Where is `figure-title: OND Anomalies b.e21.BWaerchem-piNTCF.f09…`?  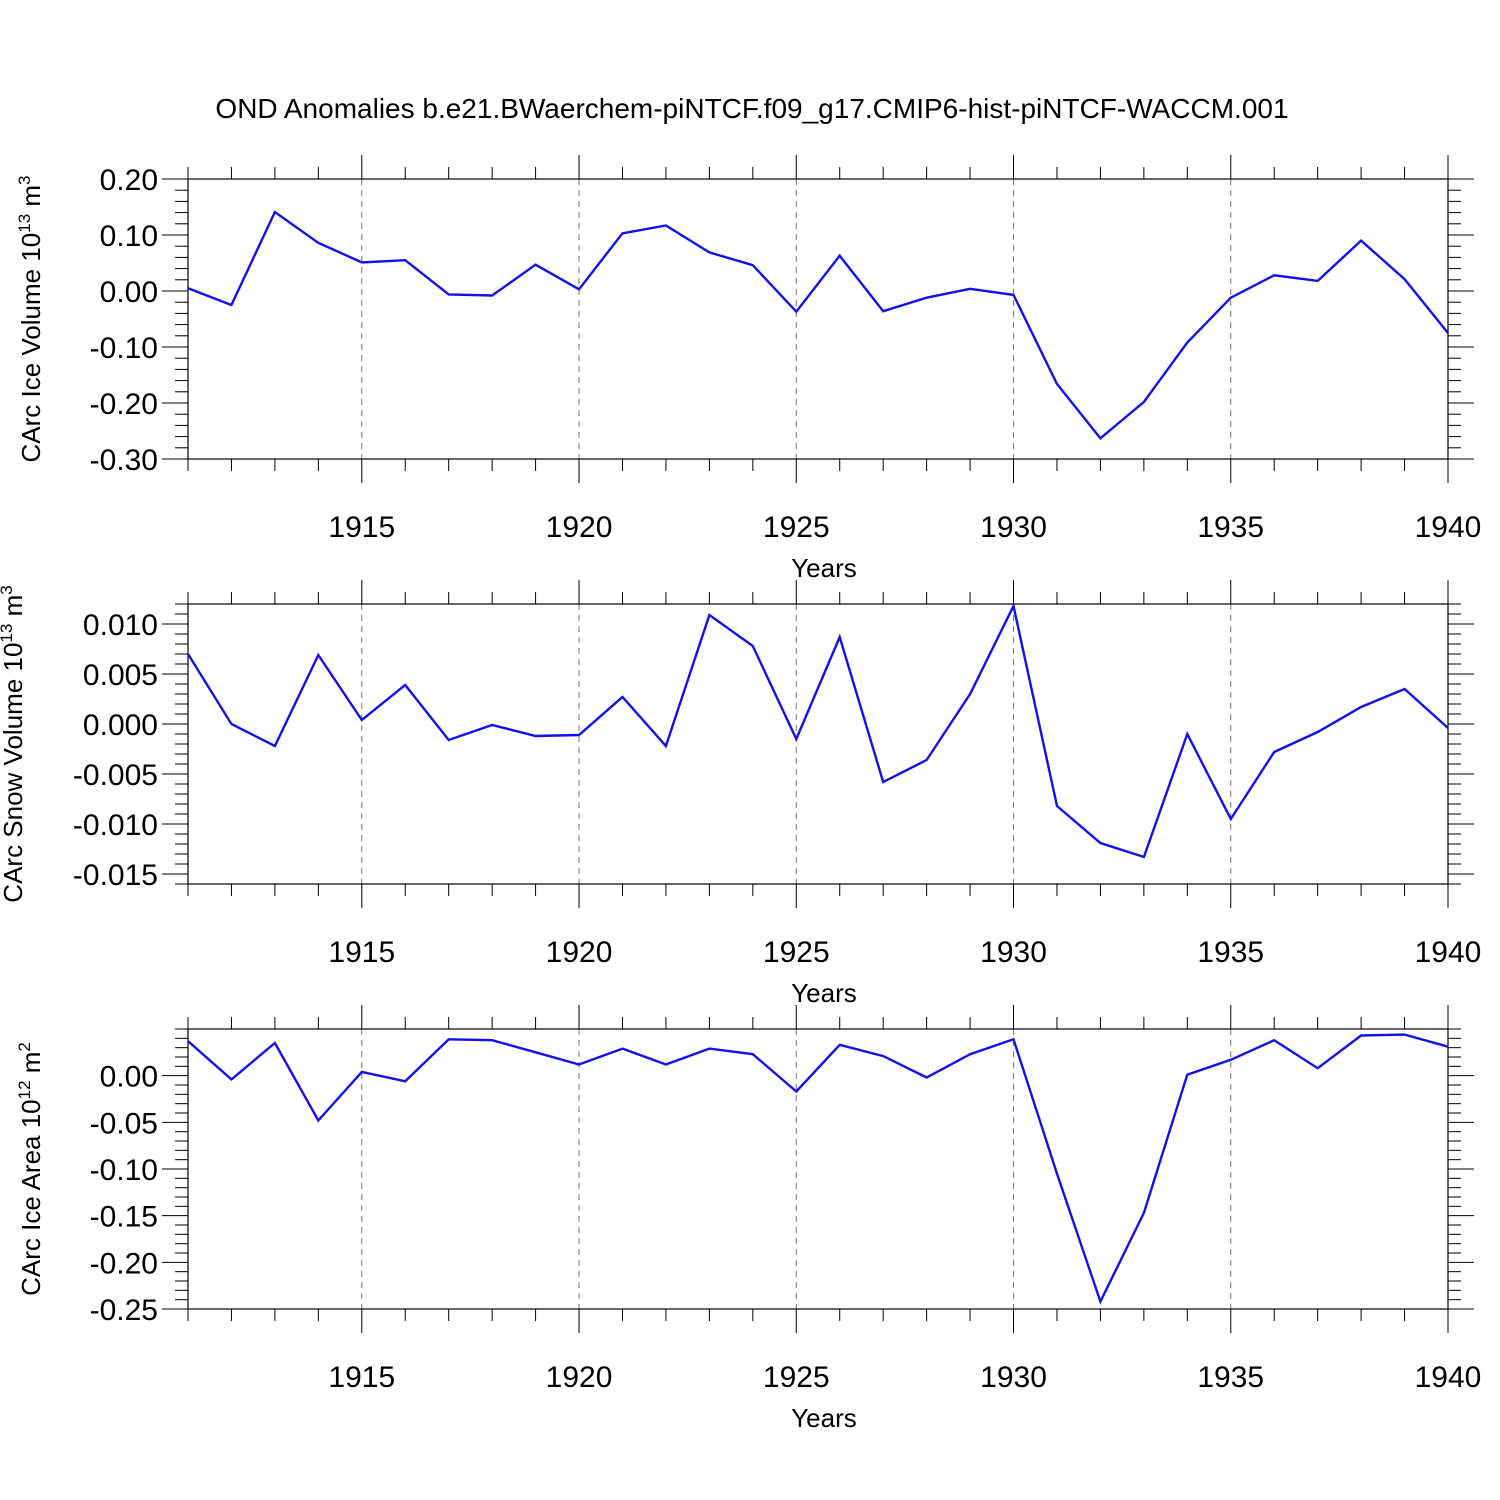 figure-title: OND Anomalies b.e21.BWaerchem-piNTCF.f09… is located at coordinates (751, 108).